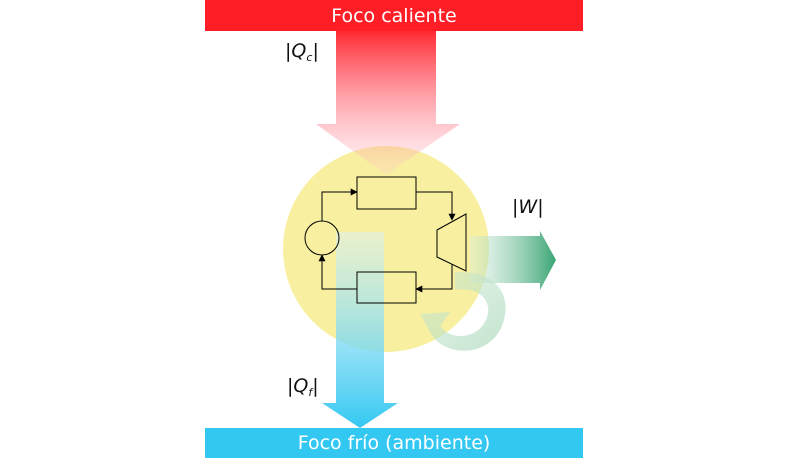 The image size is (800, 458). I want to click on heat-in-arrow, so click(388, 103).